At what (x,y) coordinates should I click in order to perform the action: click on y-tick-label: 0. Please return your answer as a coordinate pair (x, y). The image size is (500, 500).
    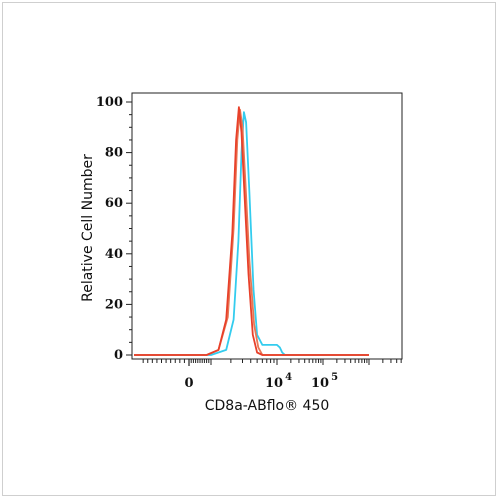
    Looking at the image, I should click on (118, 355).